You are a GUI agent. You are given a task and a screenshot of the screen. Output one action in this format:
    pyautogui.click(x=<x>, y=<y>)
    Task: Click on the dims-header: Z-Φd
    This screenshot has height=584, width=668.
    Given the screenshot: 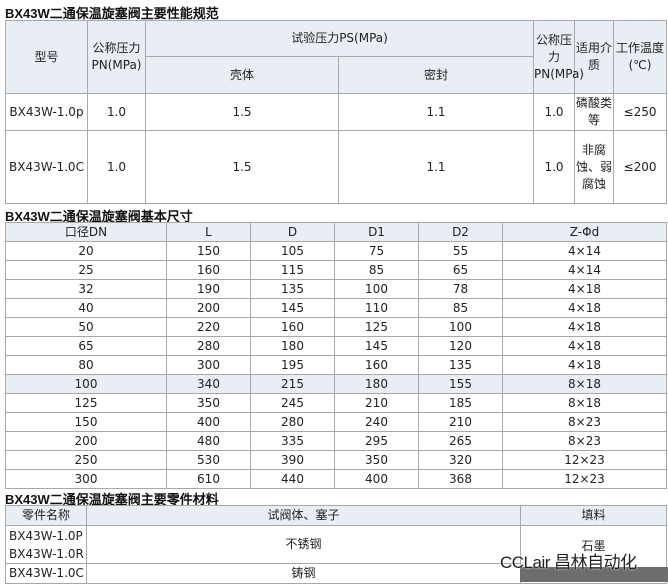 What is the action you would take?
    pyautogui.click(x=584, y=232)
    